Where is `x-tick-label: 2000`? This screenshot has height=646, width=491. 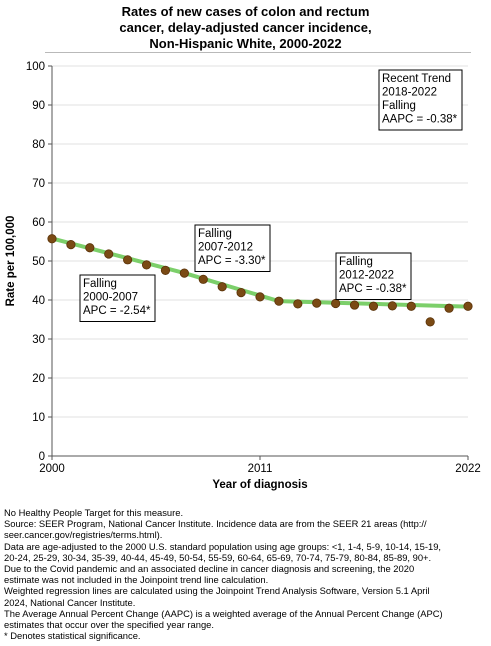 x-tick-label: 2000 is located at coordinates (52, 469).